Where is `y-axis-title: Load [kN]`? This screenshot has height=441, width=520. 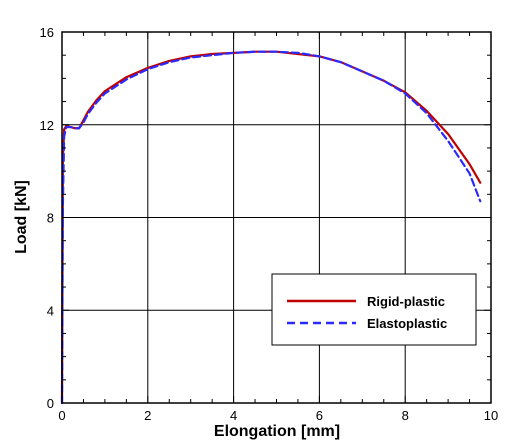
y-axis-title: Load [kN] is located at coordinates (21, 217).